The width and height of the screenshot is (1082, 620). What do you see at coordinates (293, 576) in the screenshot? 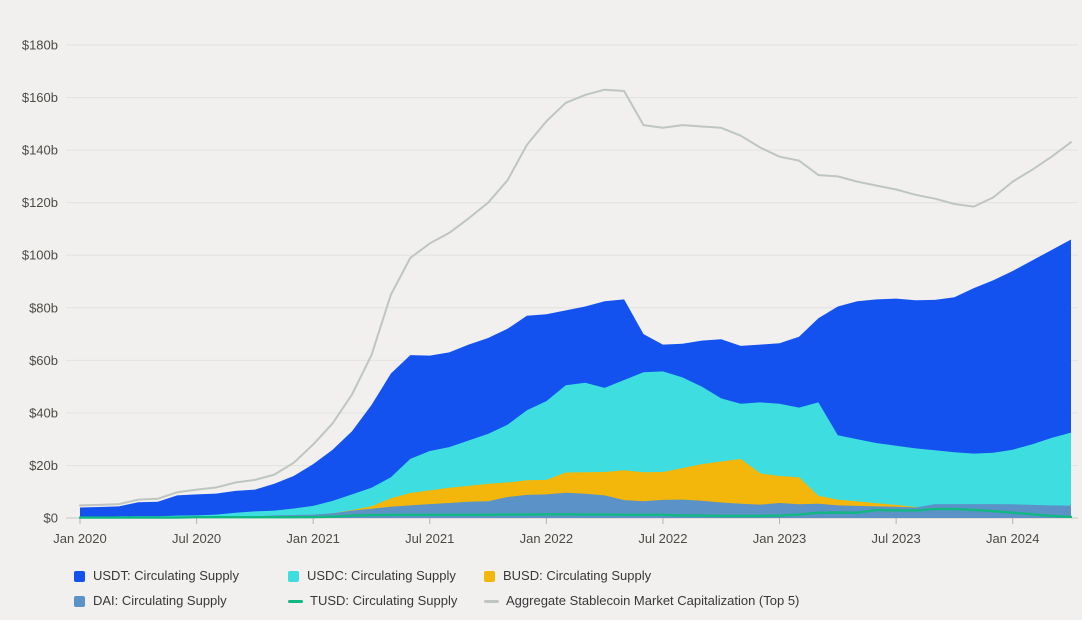
I see `usdc-swatch-icon` at bounding box center [293, 576].